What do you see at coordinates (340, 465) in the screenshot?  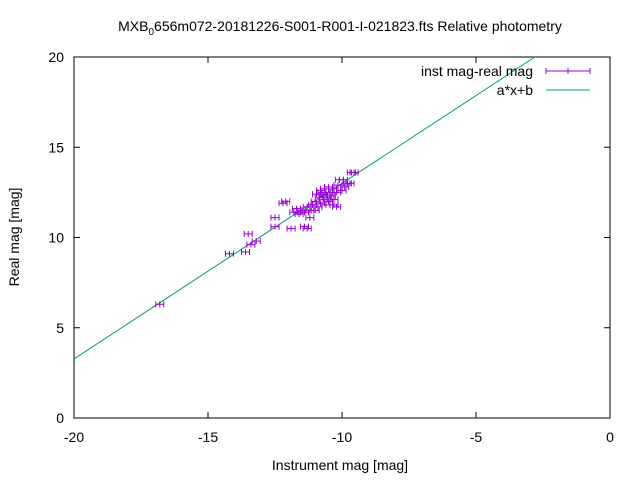 I see `x-axis-title: Instrument mag [mag]` at bounding box center [340, 465].